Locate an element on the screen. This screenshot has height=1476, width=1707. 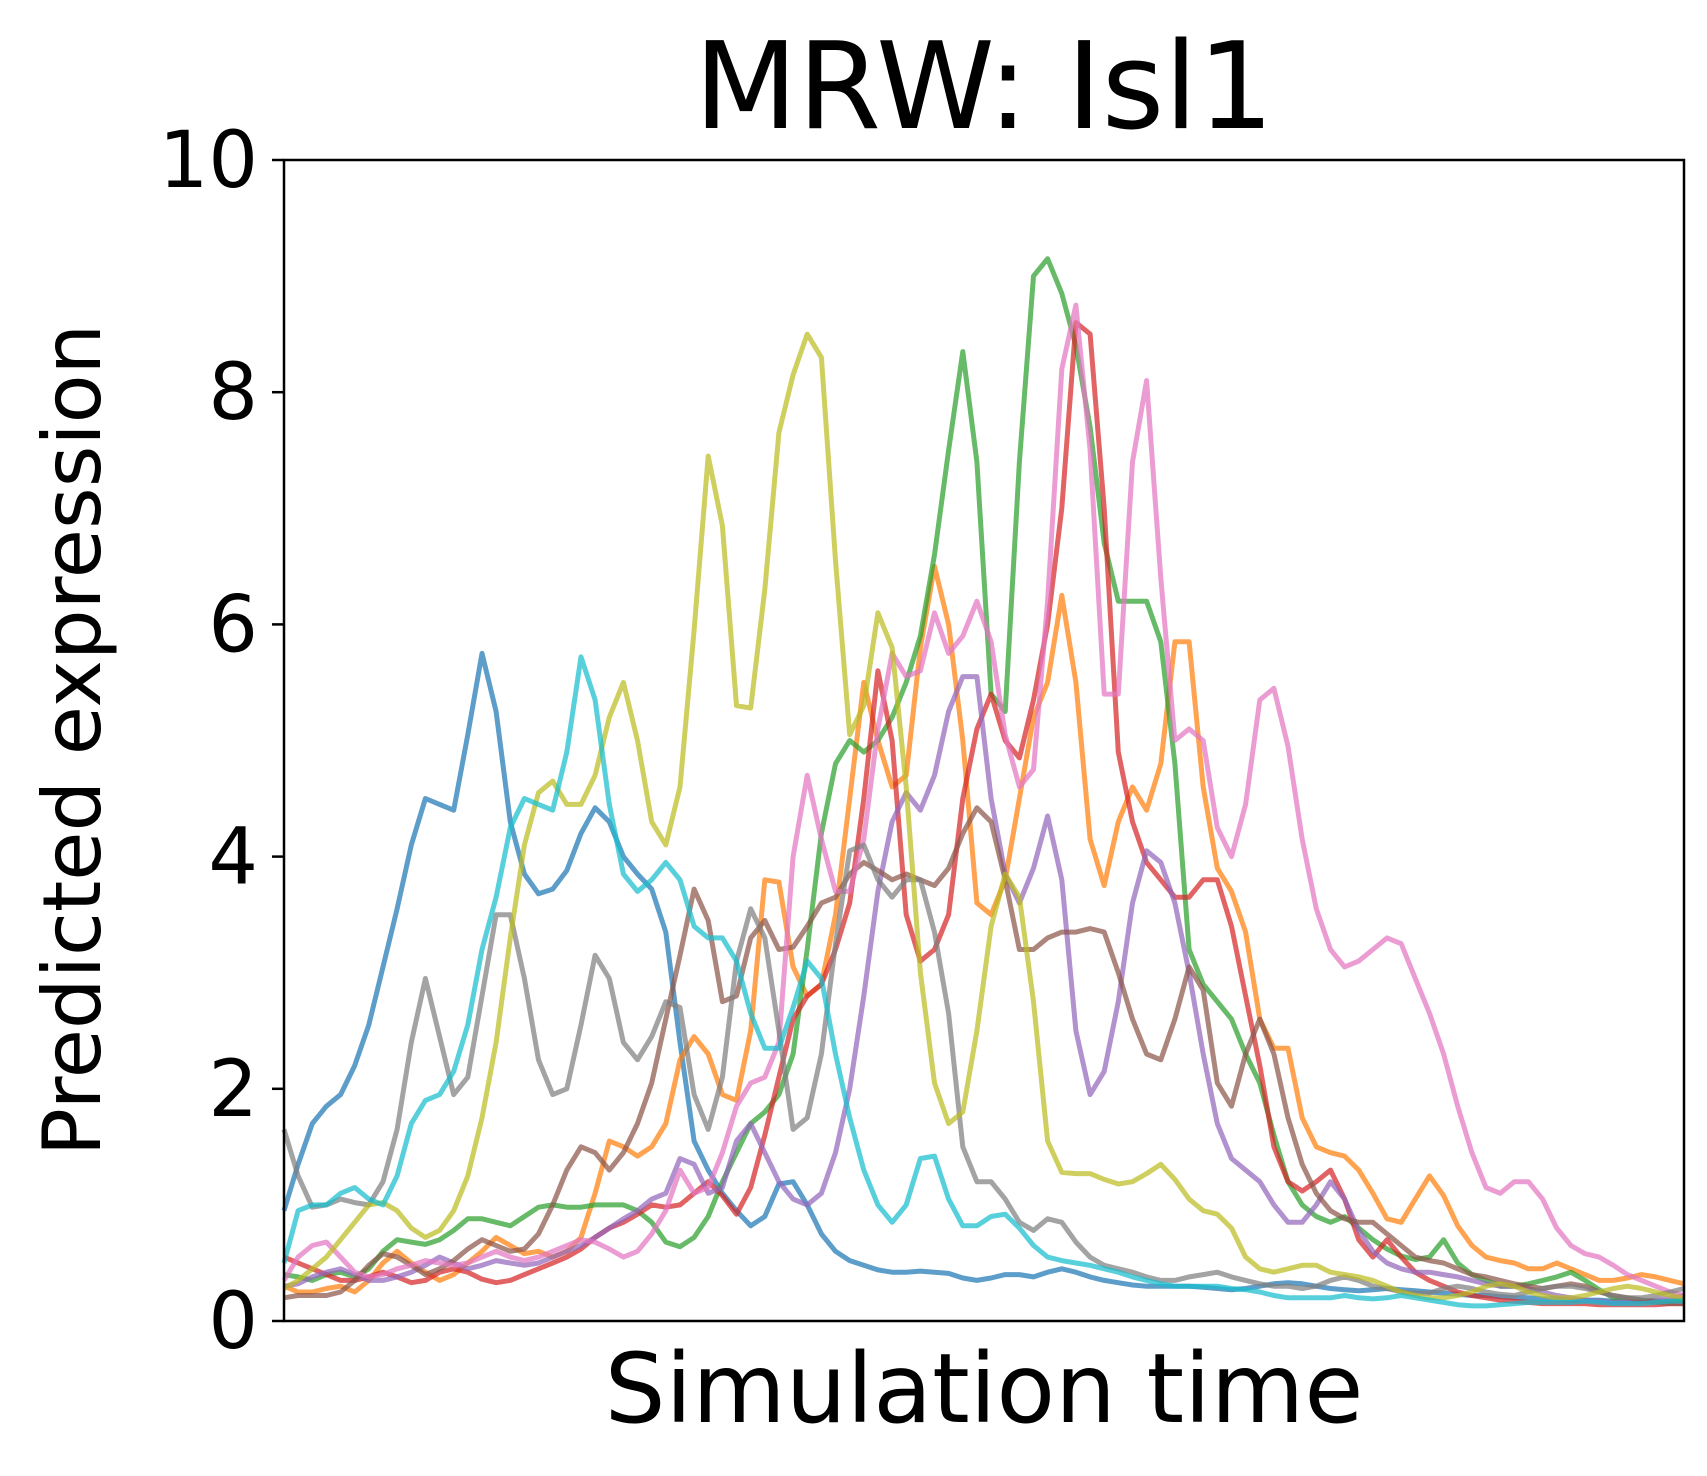
y-tick-label: 8 is located at coordinates (233, 393).